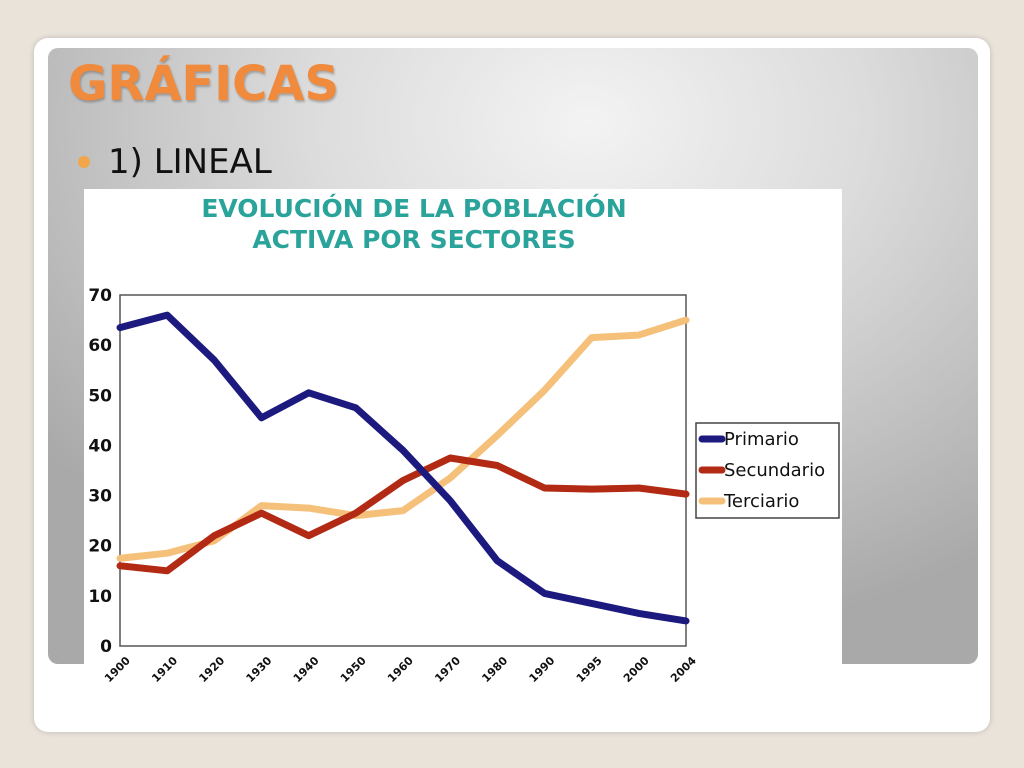 The height and width of the screenshot is (768, 1024). What do you see at coordinates (683, 669) in the screenshot?
I see `x-tick-label: 2004` at bounding box center [683, 669].